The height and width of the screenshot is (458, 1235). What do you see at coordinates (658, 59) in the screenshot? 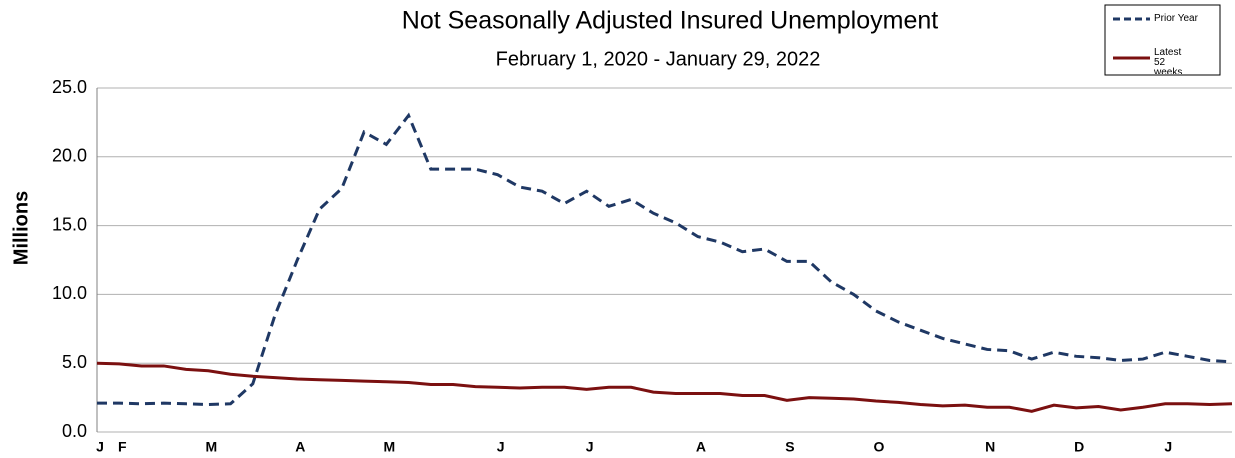
I see `chart-subtitle: February 1, 2020 - January 29, 2022` at bounding box center [658, 59].